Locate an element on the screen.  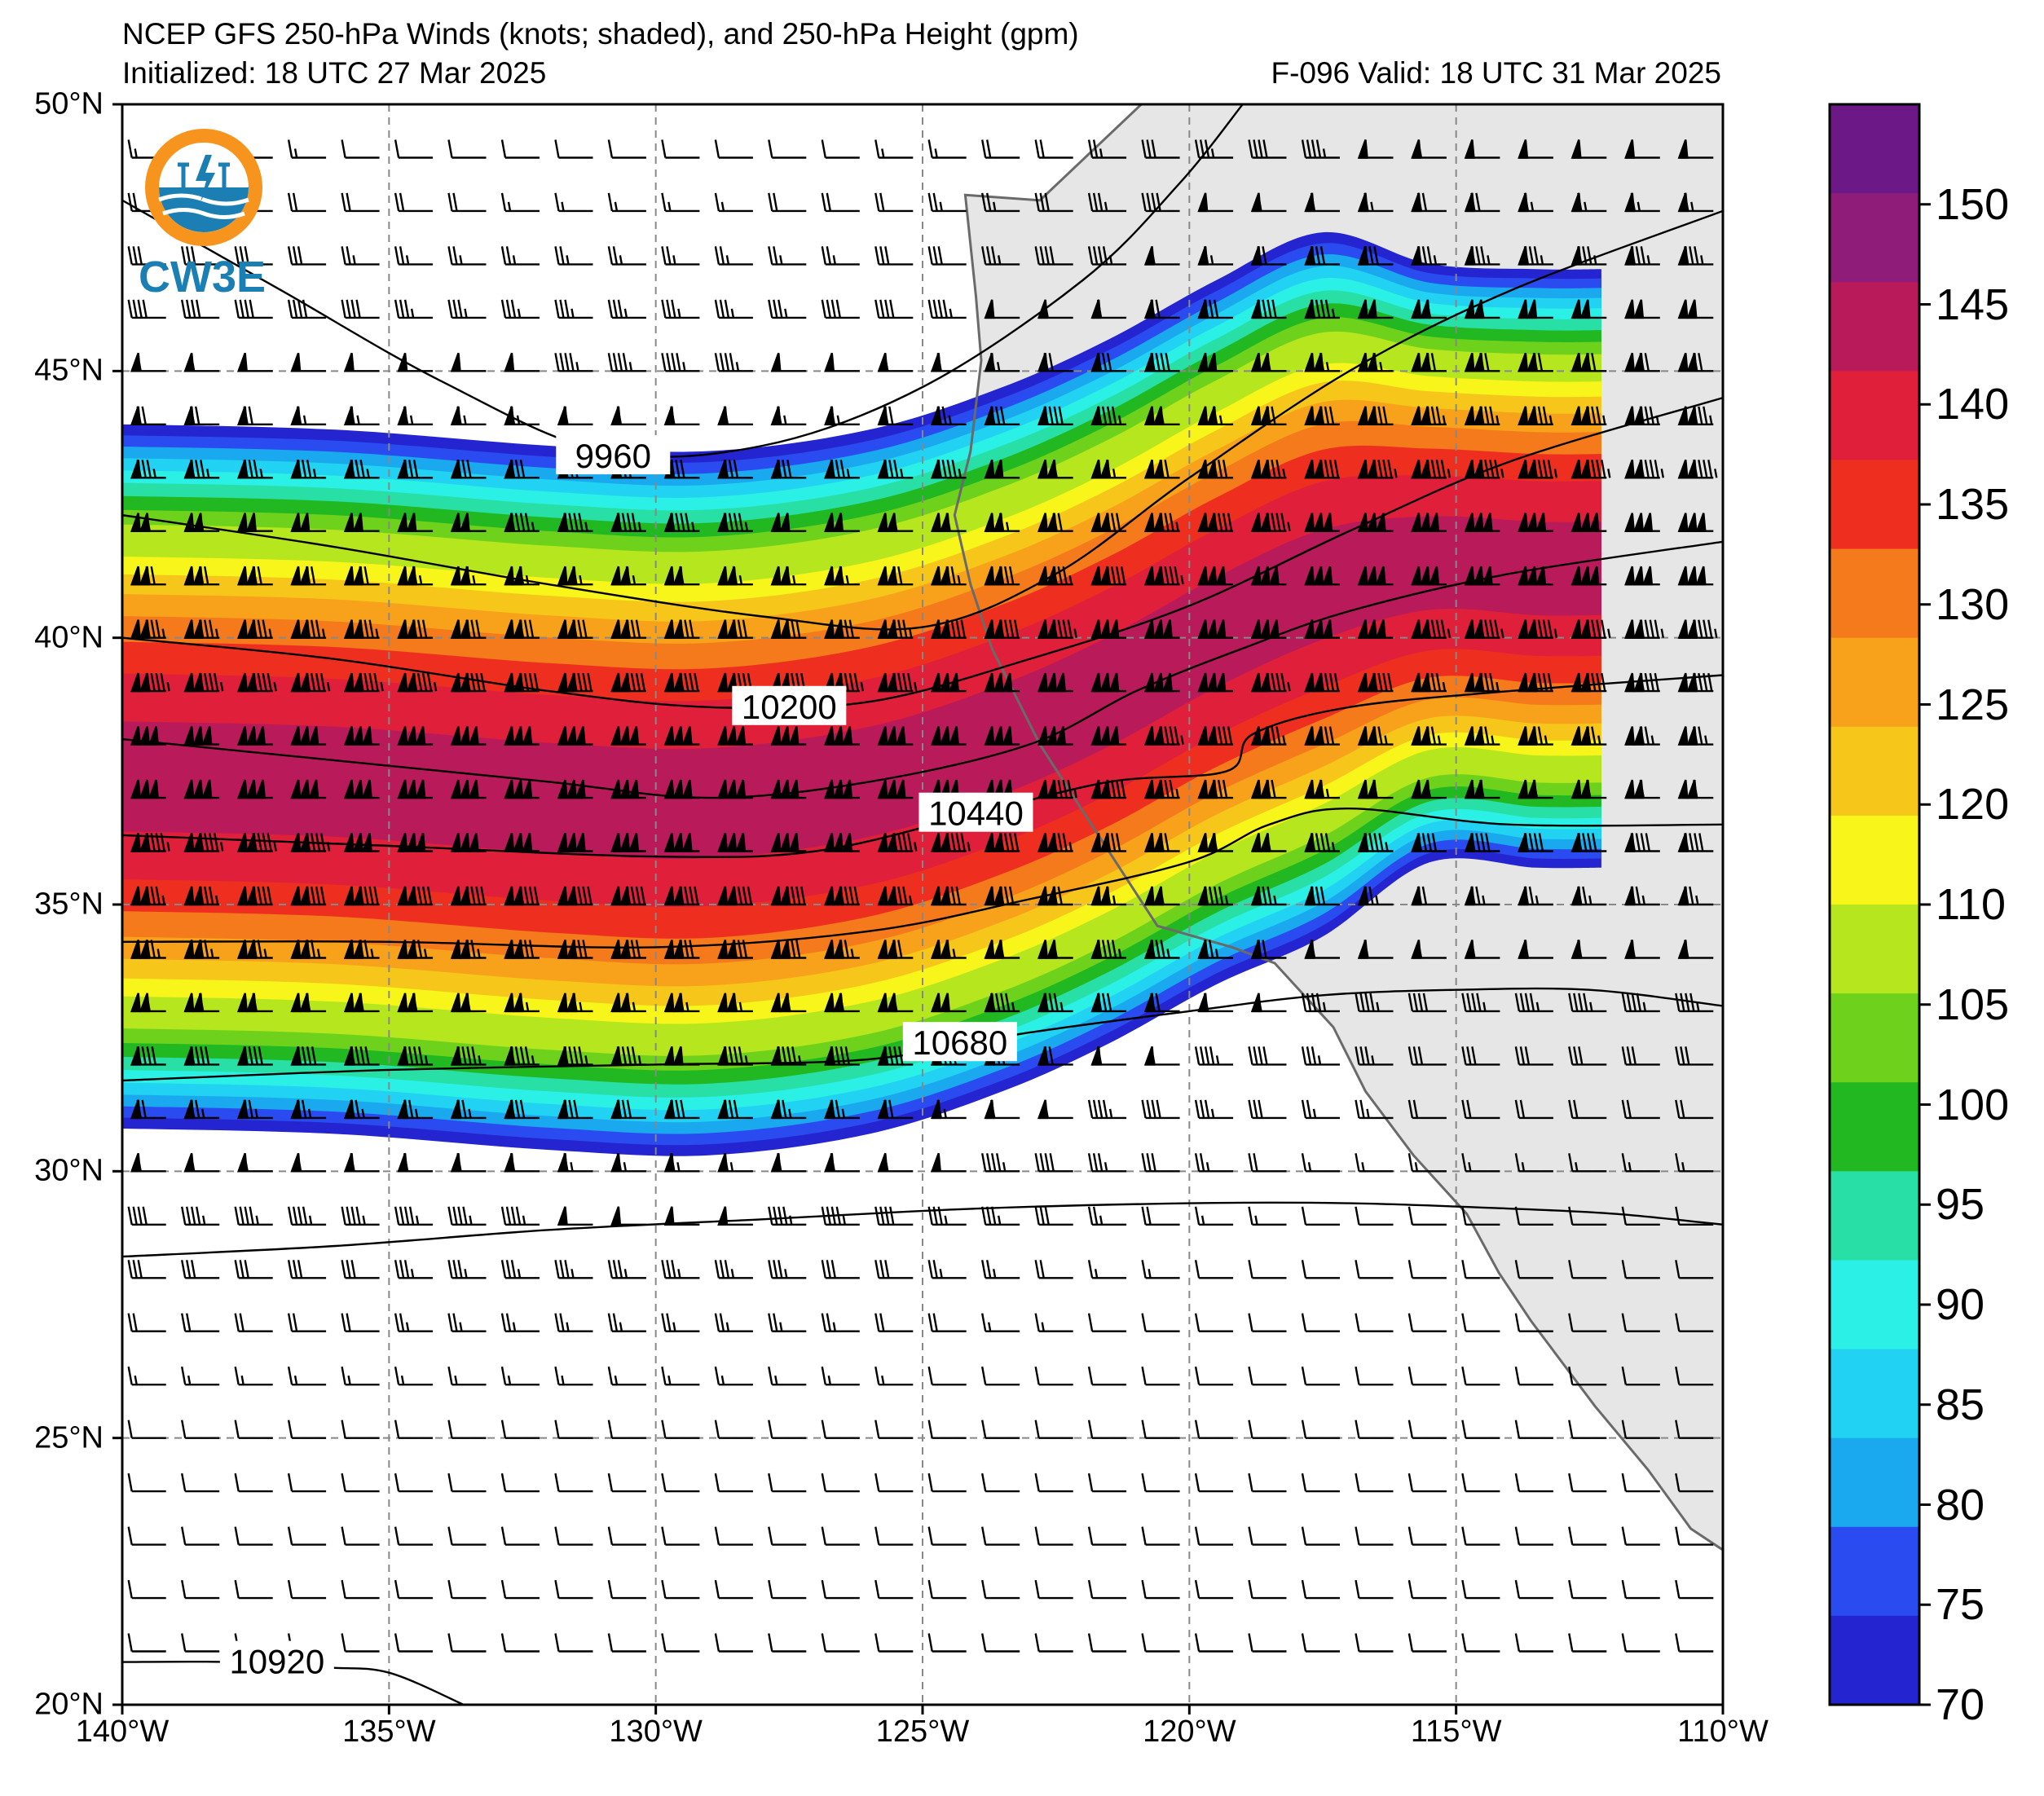
colorbar-label: 90 is located at coordinates (1960, 1304).